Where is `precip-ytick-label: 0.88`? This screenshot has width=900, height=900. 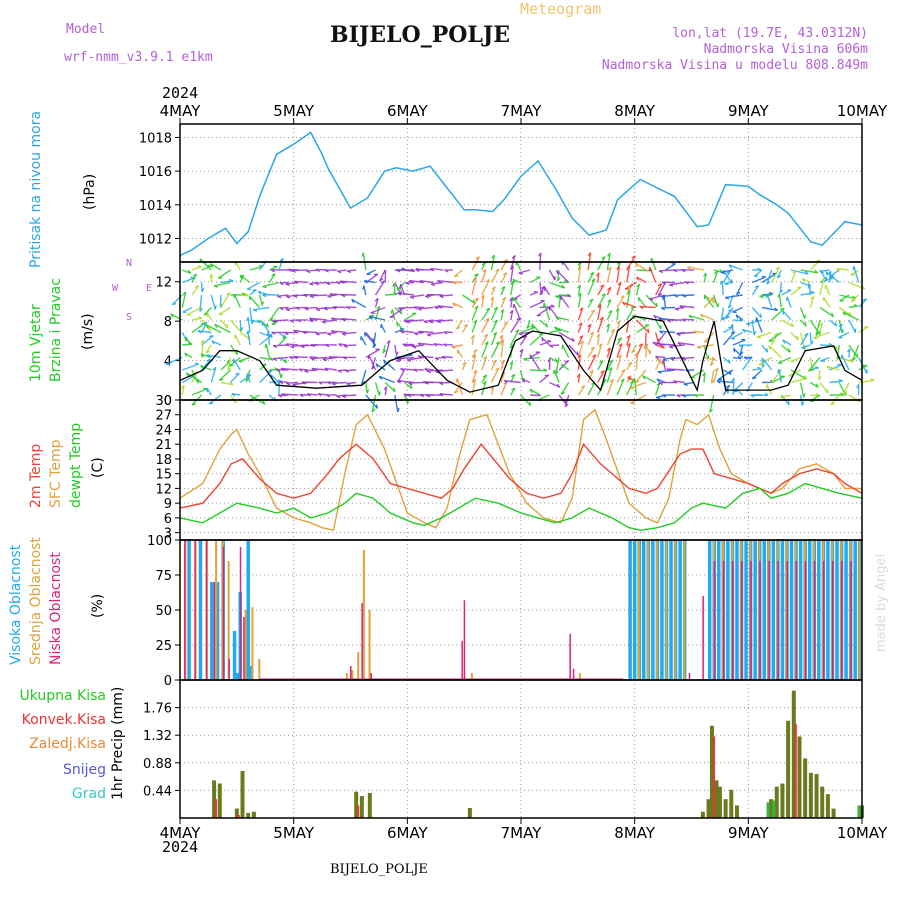 precip-ytick-label: 0.88 is located at coordinates (157, 764).